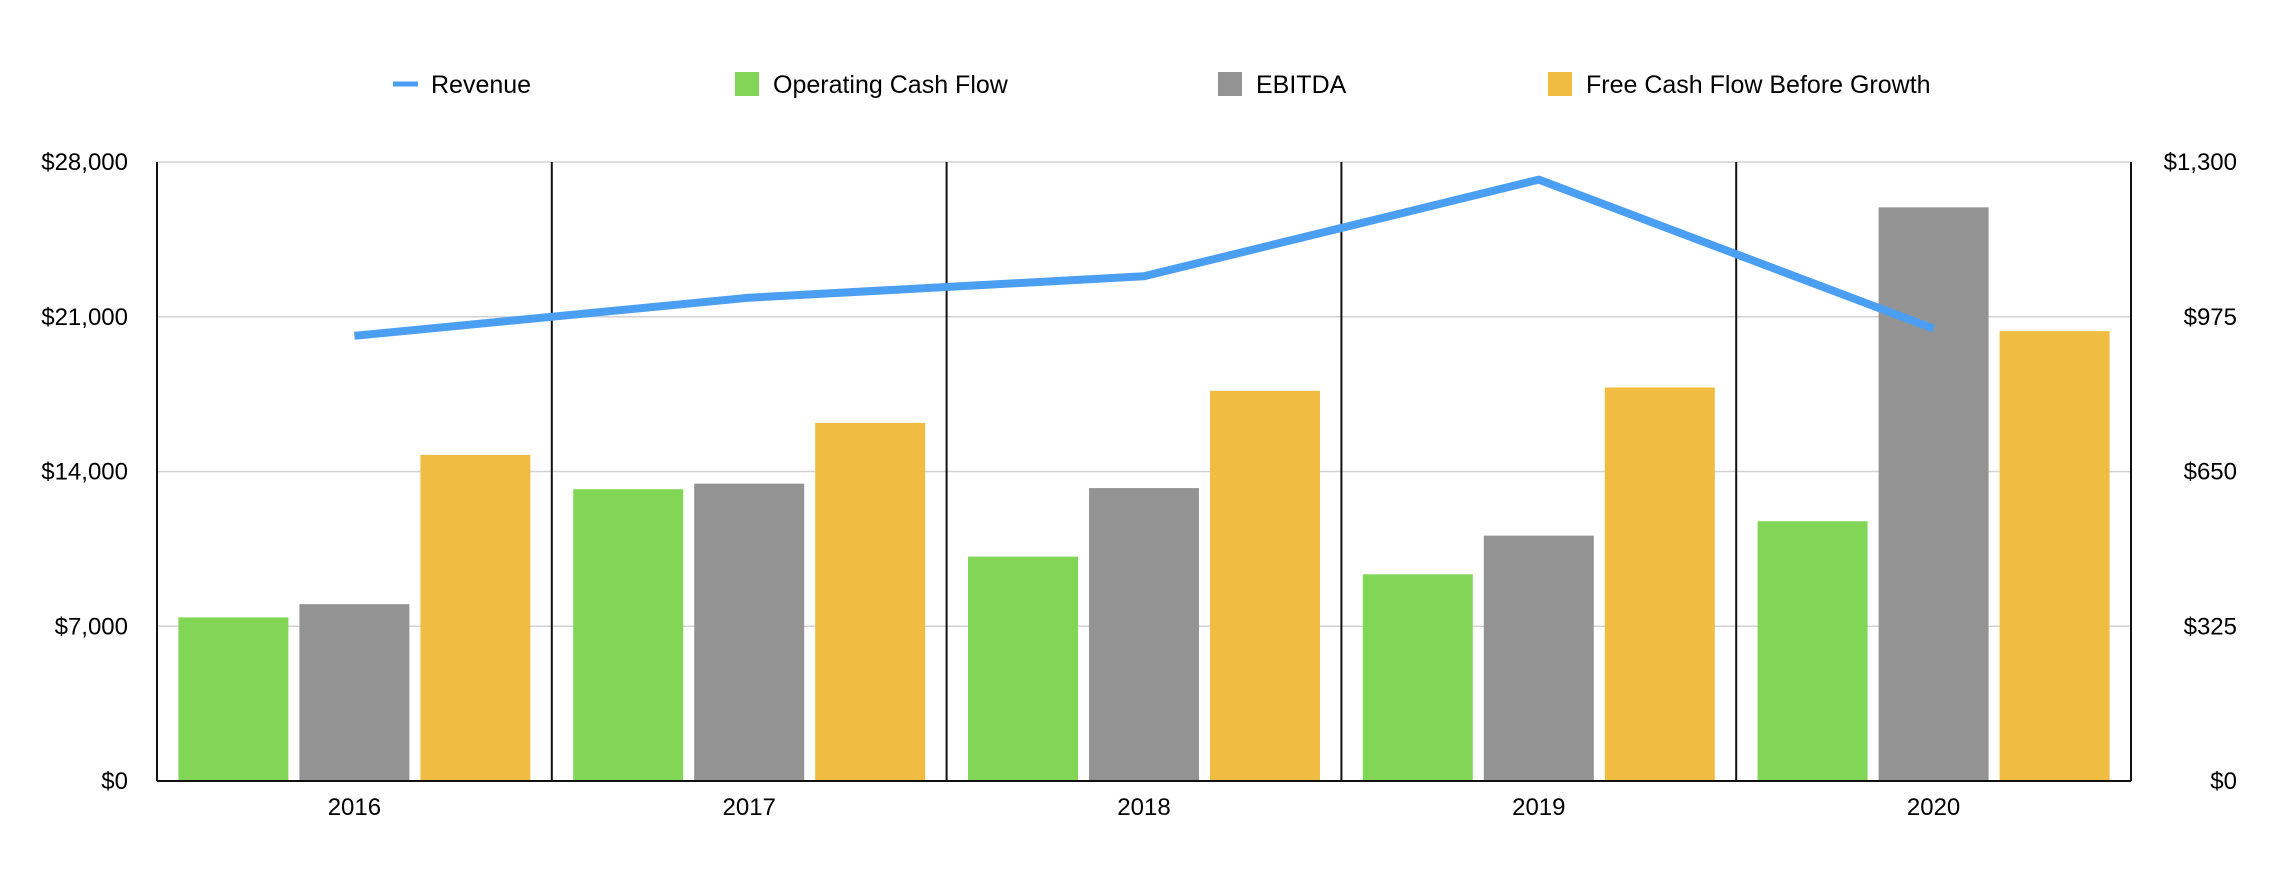 The width and height of the screenshot is (2276, 869). I want to click on legend-label-revenue: Revenue, so click(481, 85).